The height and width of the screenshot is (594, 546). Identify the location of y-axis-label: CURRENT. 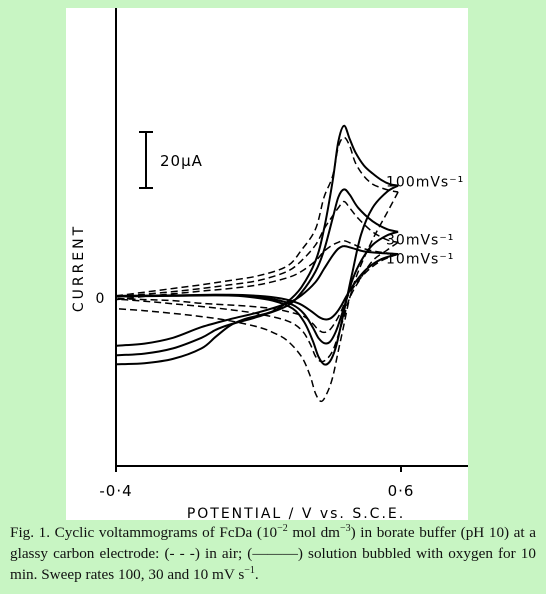
(79, 268).